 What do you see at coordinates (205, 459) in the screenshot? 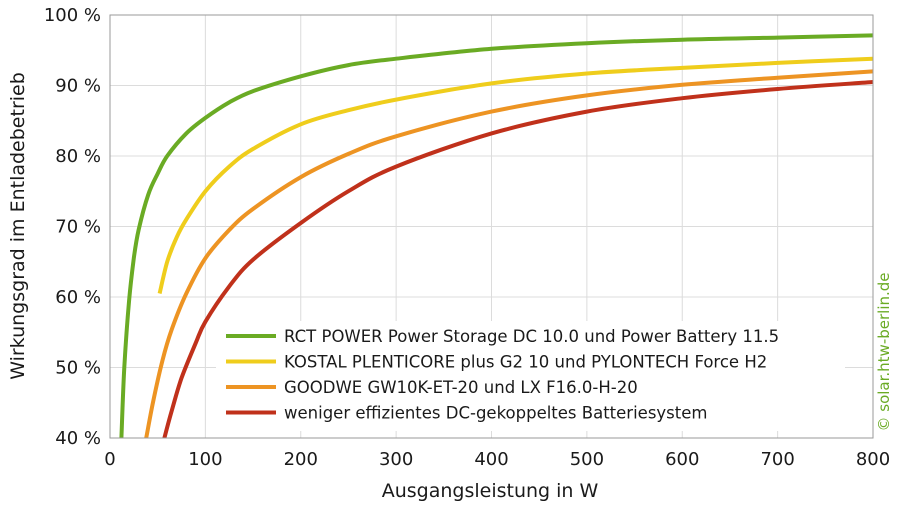
I see `x-tick-label: 100` at bounding box center [205, 459].